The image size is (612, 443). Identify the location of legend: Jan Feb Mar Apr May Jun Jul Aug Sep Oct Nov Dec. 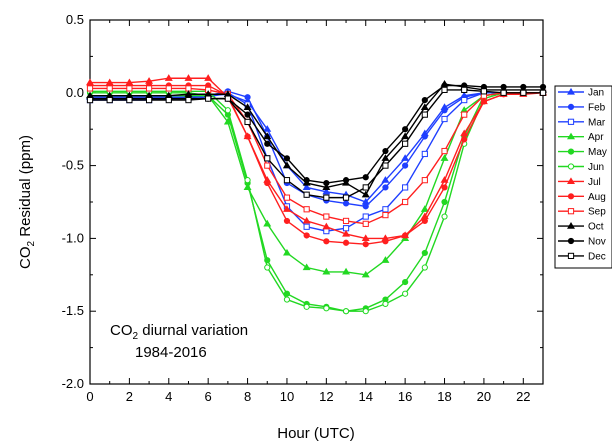
(583, 177).